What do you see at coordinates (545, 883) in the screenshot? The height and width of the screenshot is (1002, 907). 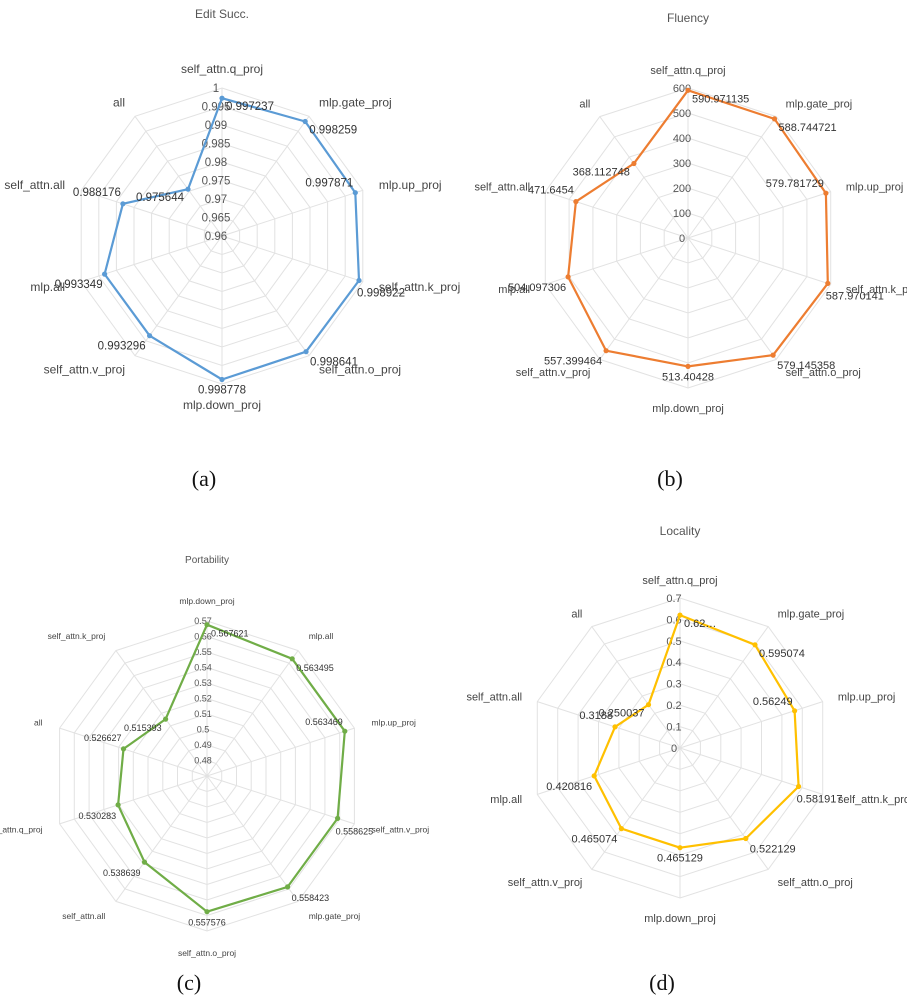 I see `axis-label-self-attn-v-proj: self_attn.v_proj` at bounding box center [545, 883].